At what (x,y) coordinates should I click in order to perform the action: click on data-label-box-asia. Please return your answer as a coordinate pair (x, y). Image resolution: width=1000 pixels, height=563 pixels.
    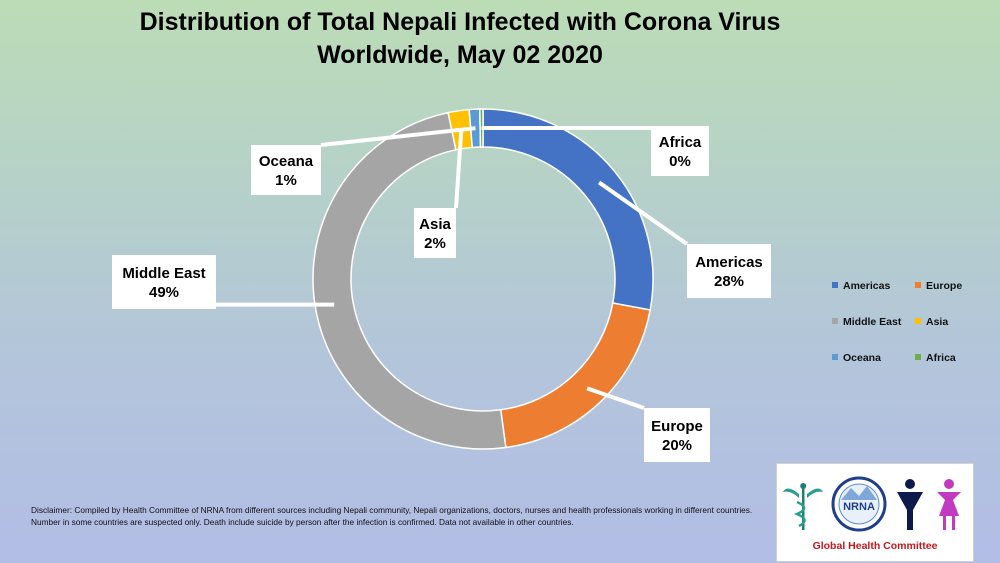
    Looking at the image, I should click on (435, 233).